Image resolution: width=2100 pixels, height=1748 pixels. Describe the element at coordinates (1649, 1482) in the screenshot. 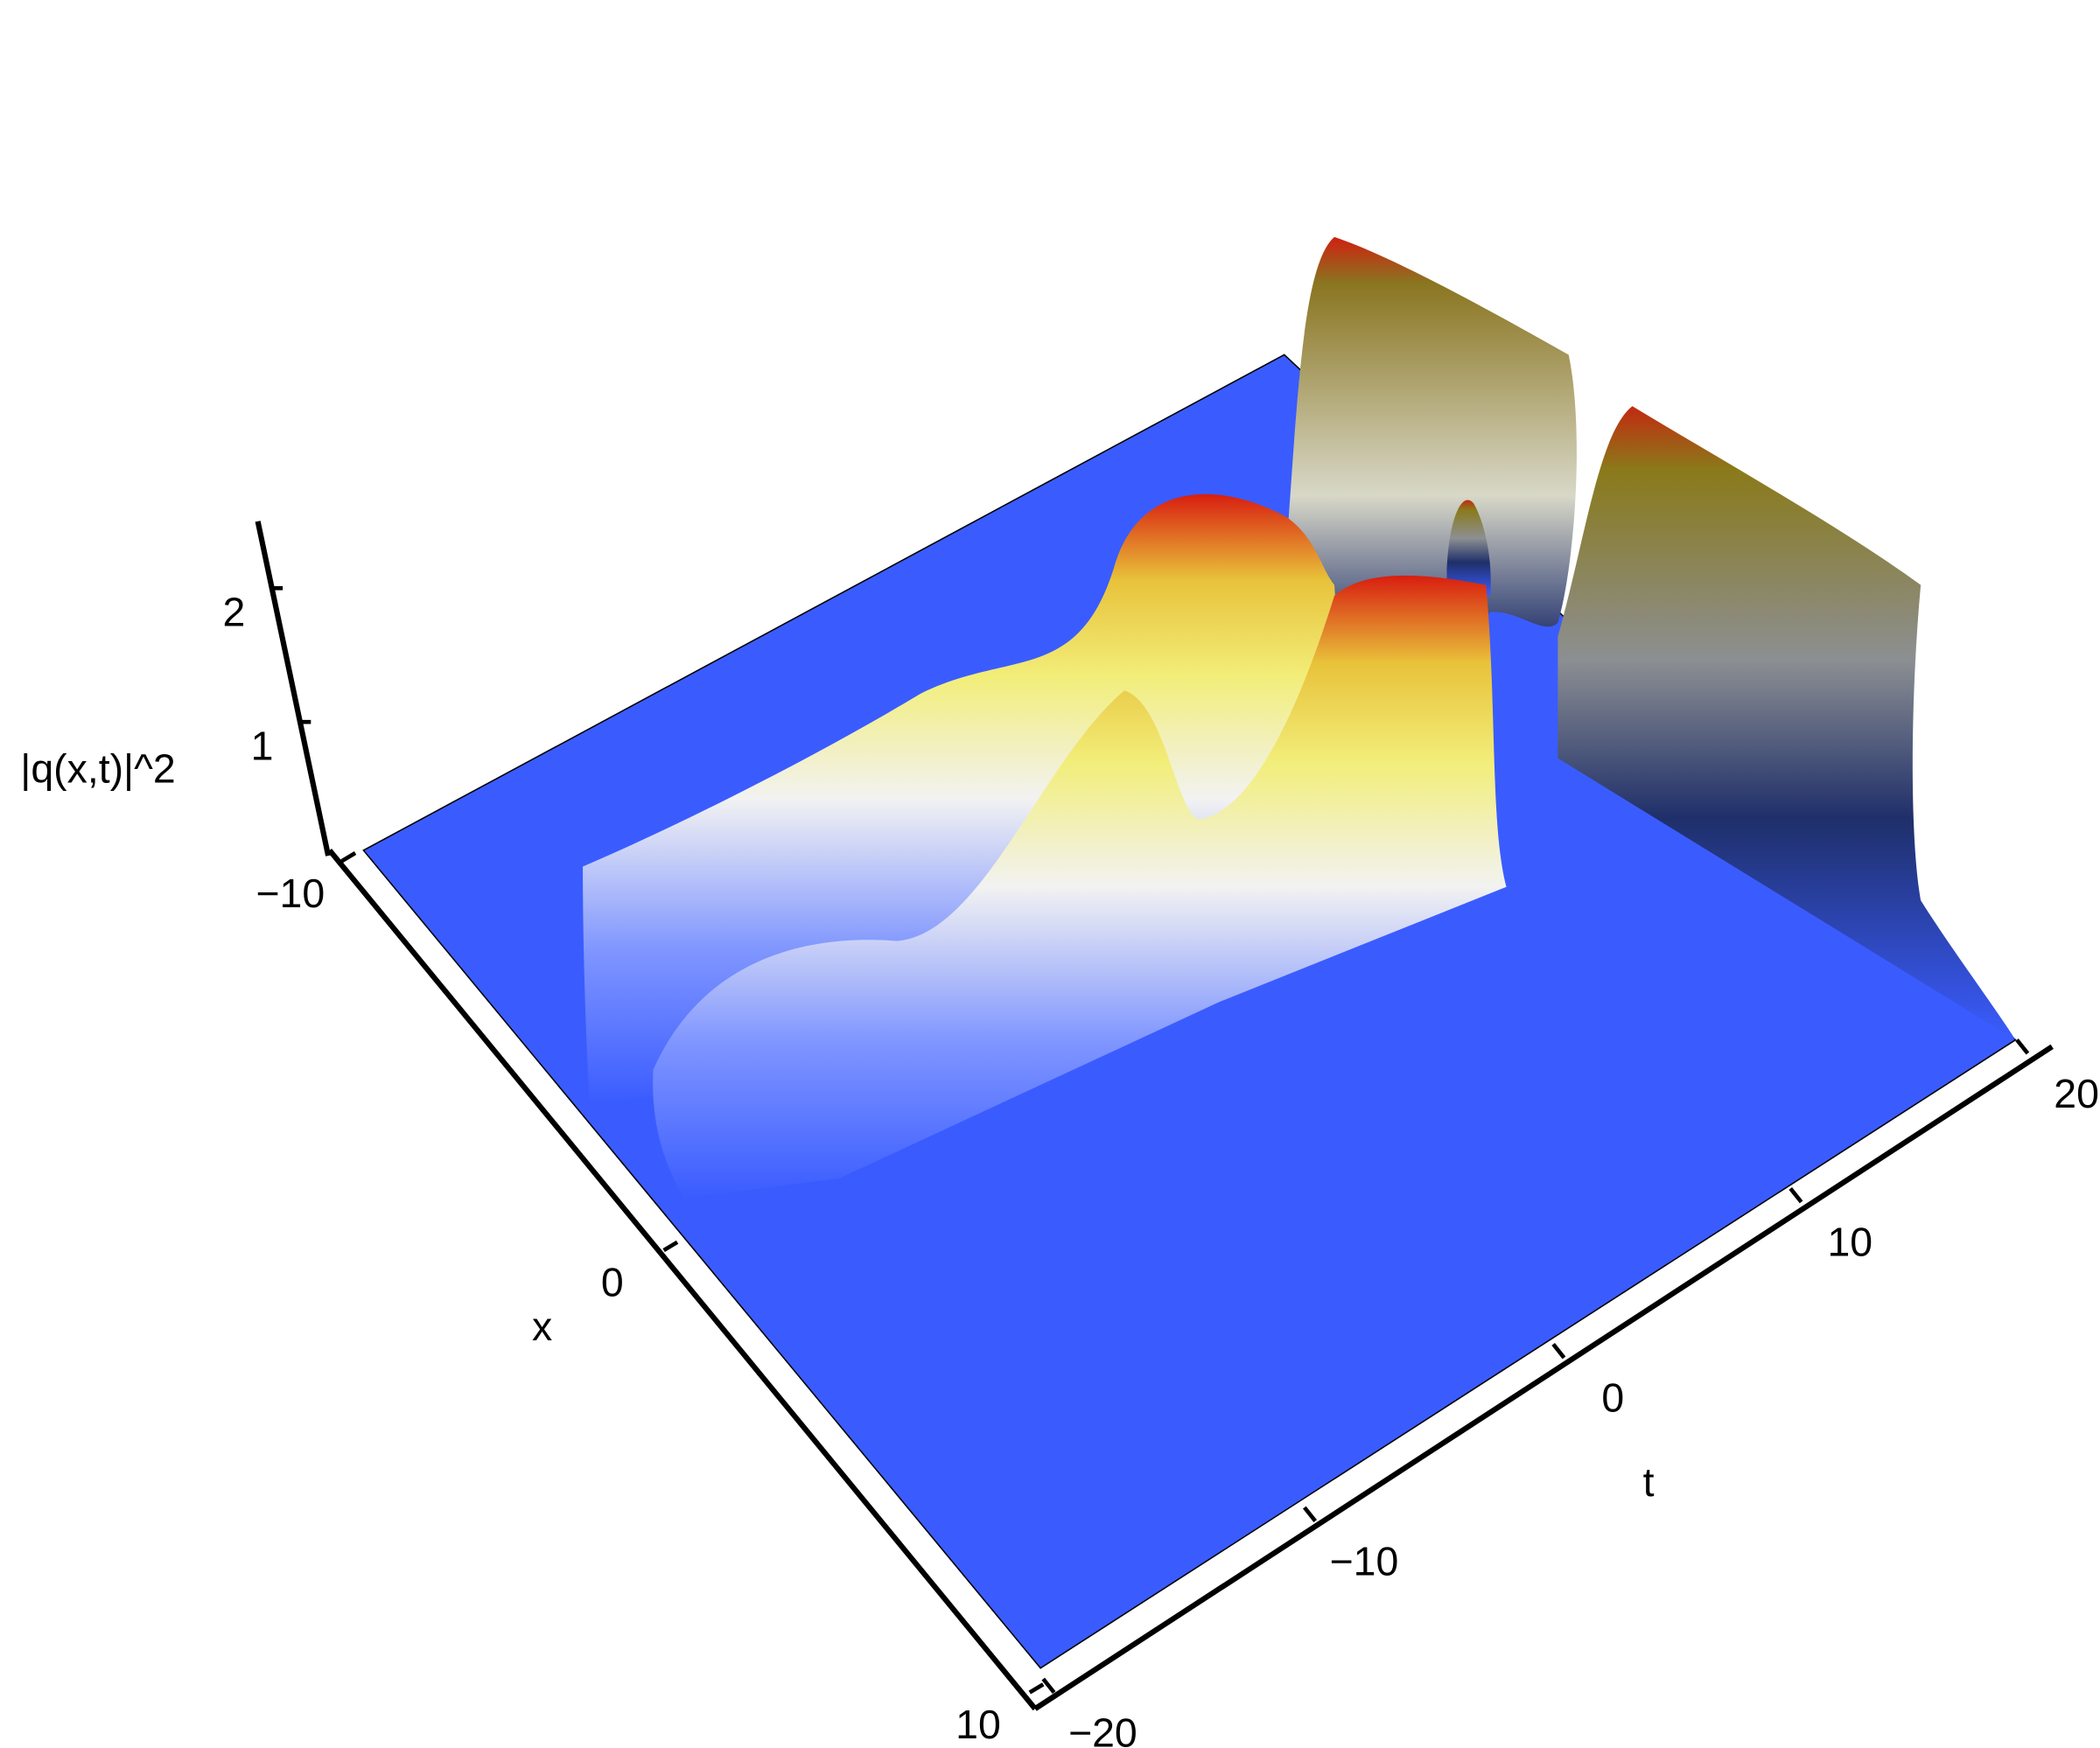

I see `axis-title: t` at that location.